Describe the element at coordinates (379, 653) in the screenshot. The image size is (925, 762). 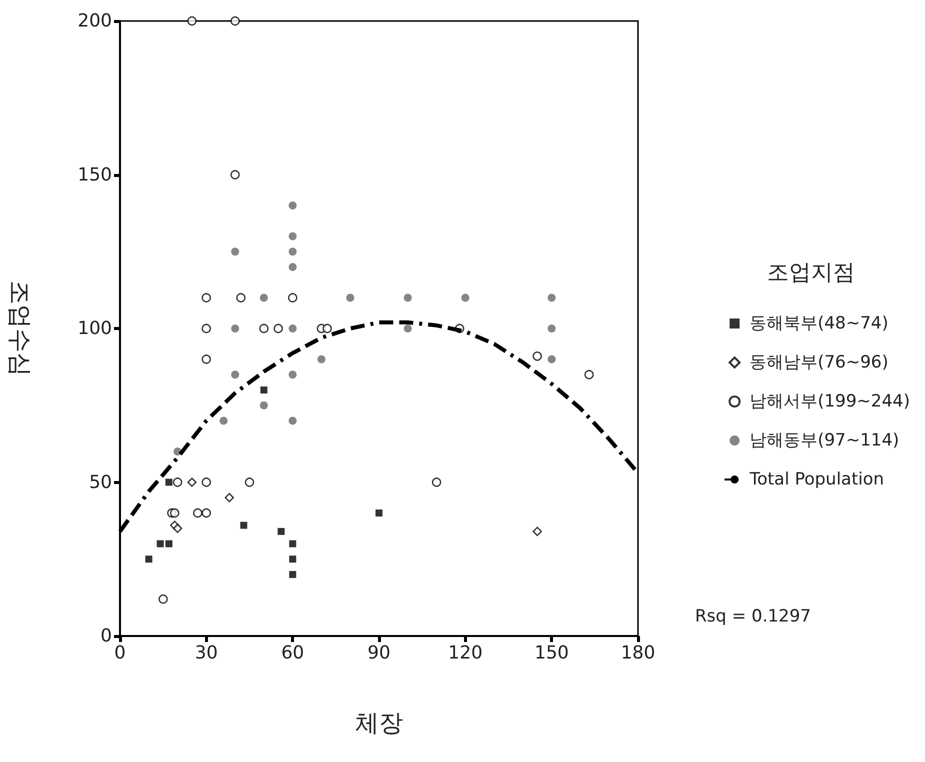
I see `x-tick-label: 90` at that location.